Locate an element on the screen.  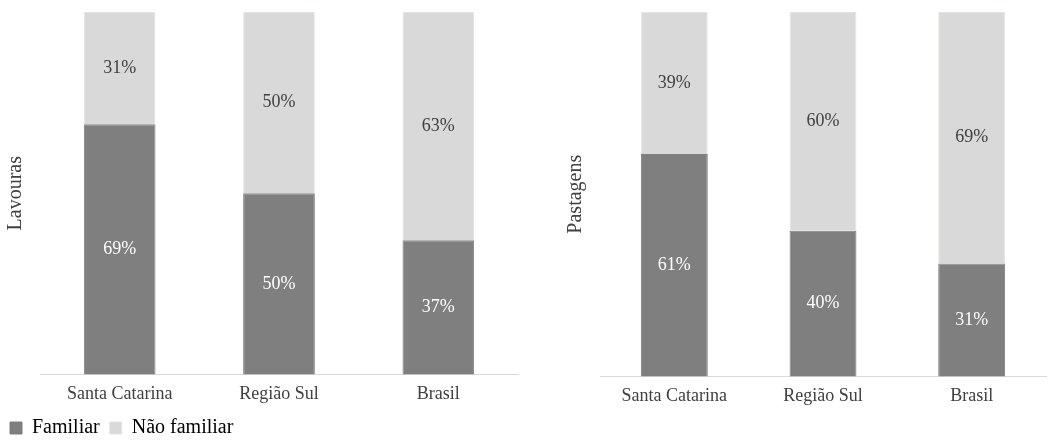
data-label: 61% is located at coordinates (674, 263).